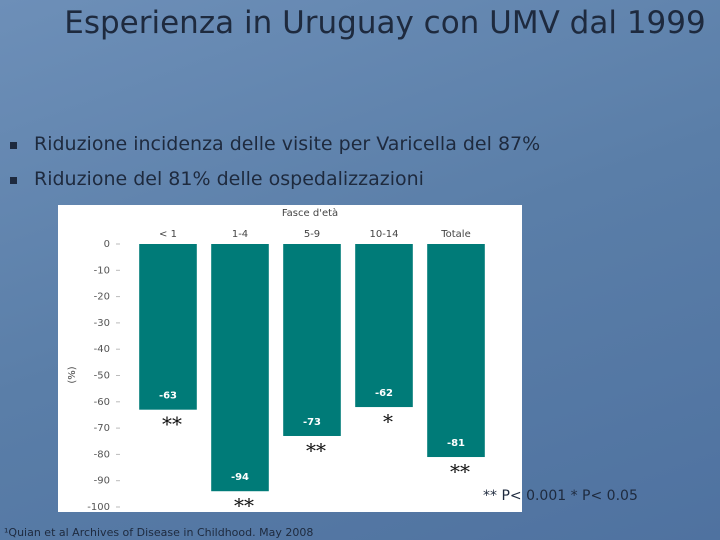  Describe the element at coordinates (310, 213) in the screenshot. I see `x-axis-title: Fasce d'età` at that location.